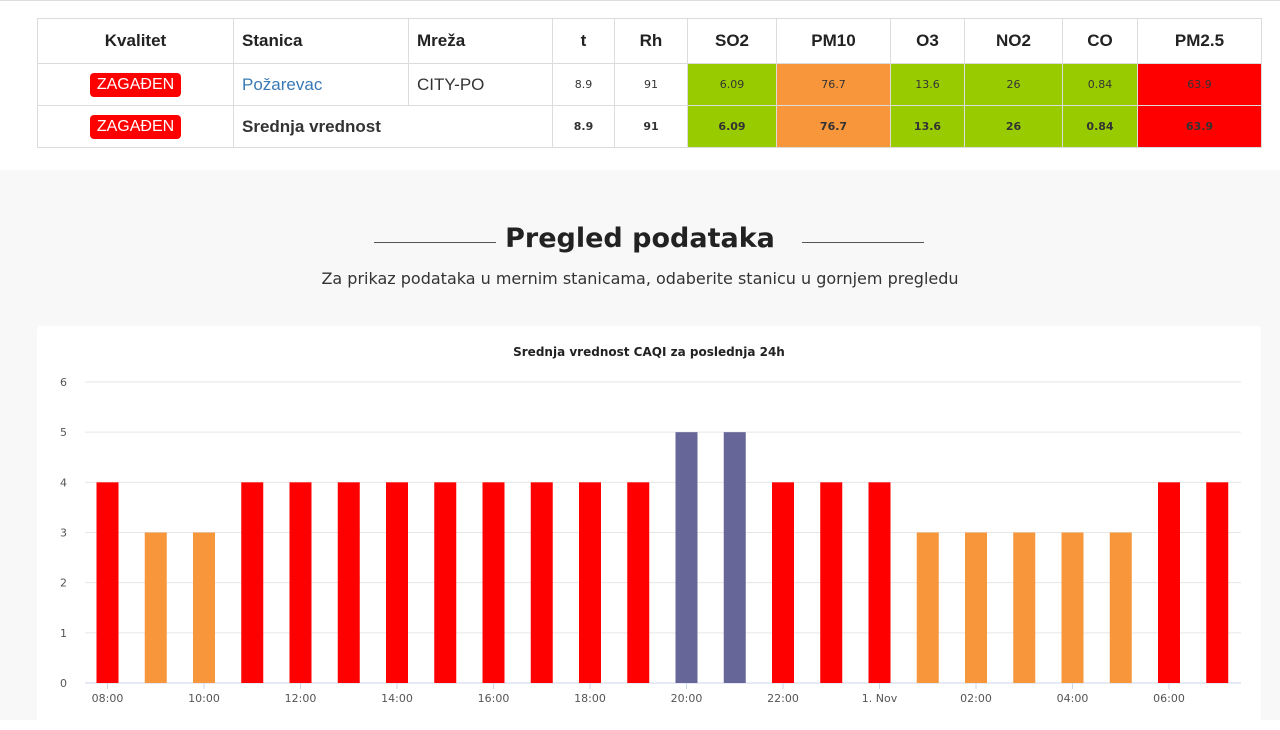 This screenshot has height=730, width=1280. What do you see at coordinates (63, 432) in the screenshot?
I see `y-tick-label: 5` at bounding box center [63, 432].